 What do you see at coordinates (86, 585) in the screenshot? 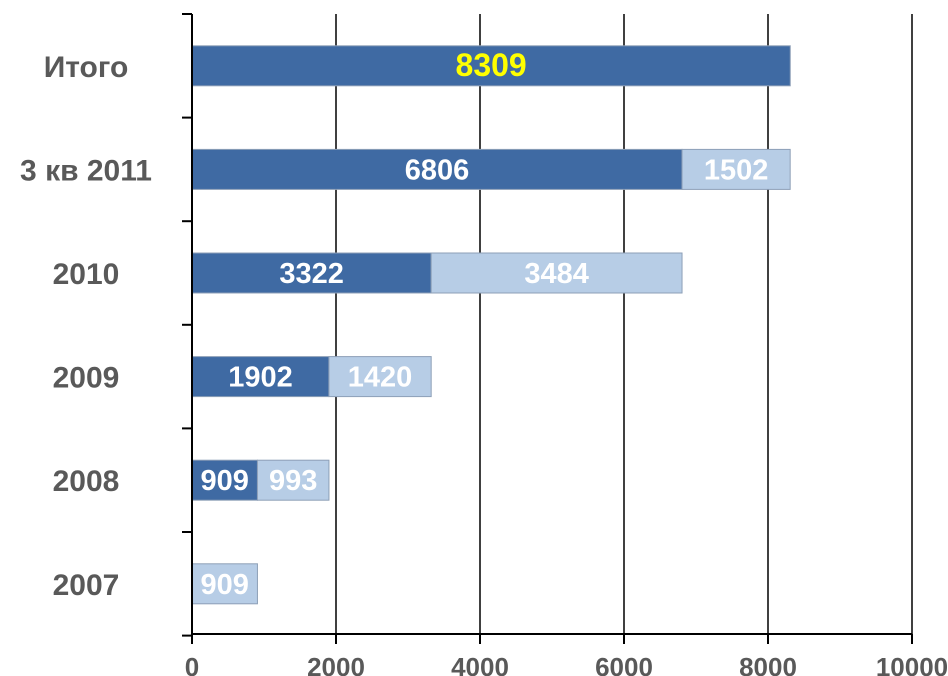
I see `category-label-5: 2007` at bounding box center [86, 585].